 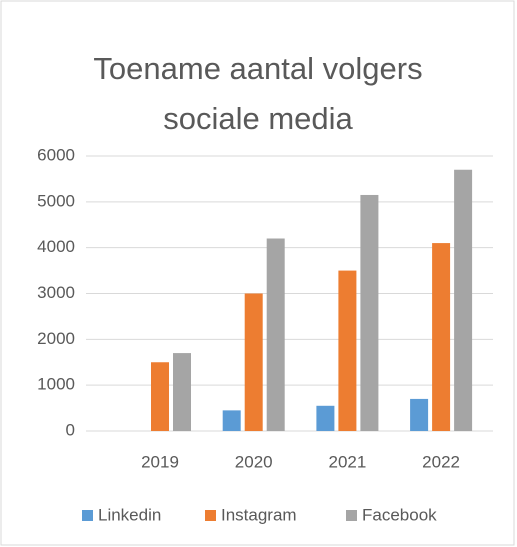 What do you see at coordinates (56, 200) in the screenshot?
I see `y-tick-label: 5000` at bounding box center [56, 200].